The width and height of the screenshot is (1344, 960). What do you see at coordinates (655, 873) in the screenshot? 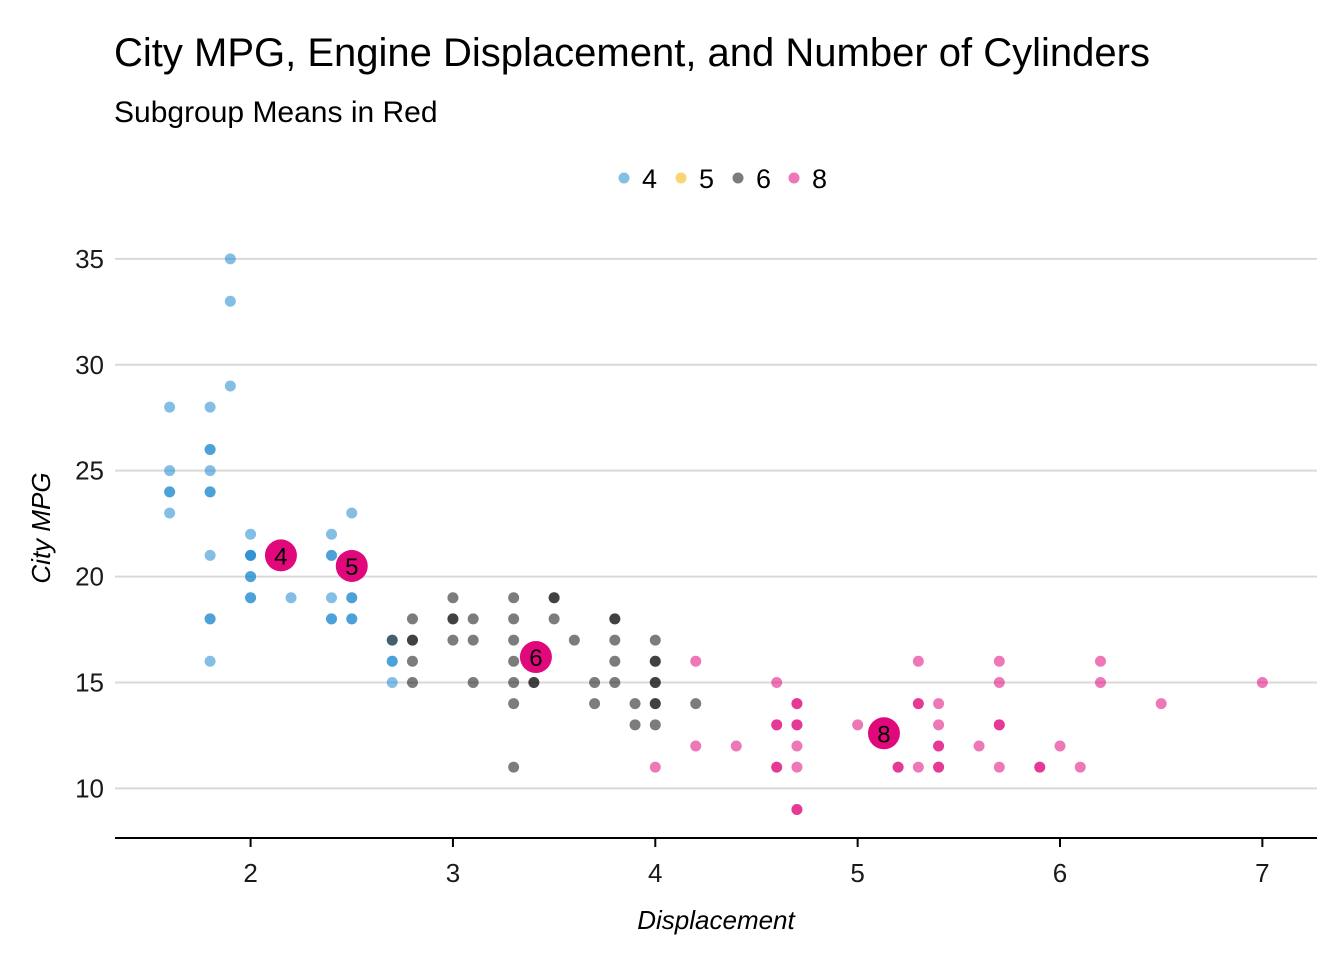
I see `x-tick-label: 4` at bounding box center [655, 873].